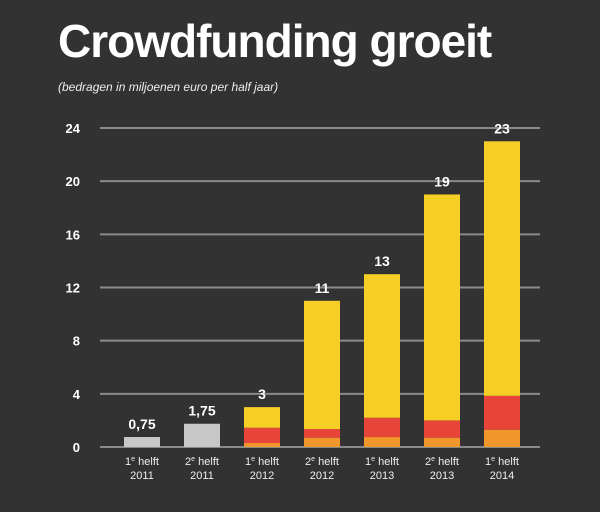 This screenshot has height=512, width=600. I want to click on x-tick-label-year: 2014, so click(502, 476).